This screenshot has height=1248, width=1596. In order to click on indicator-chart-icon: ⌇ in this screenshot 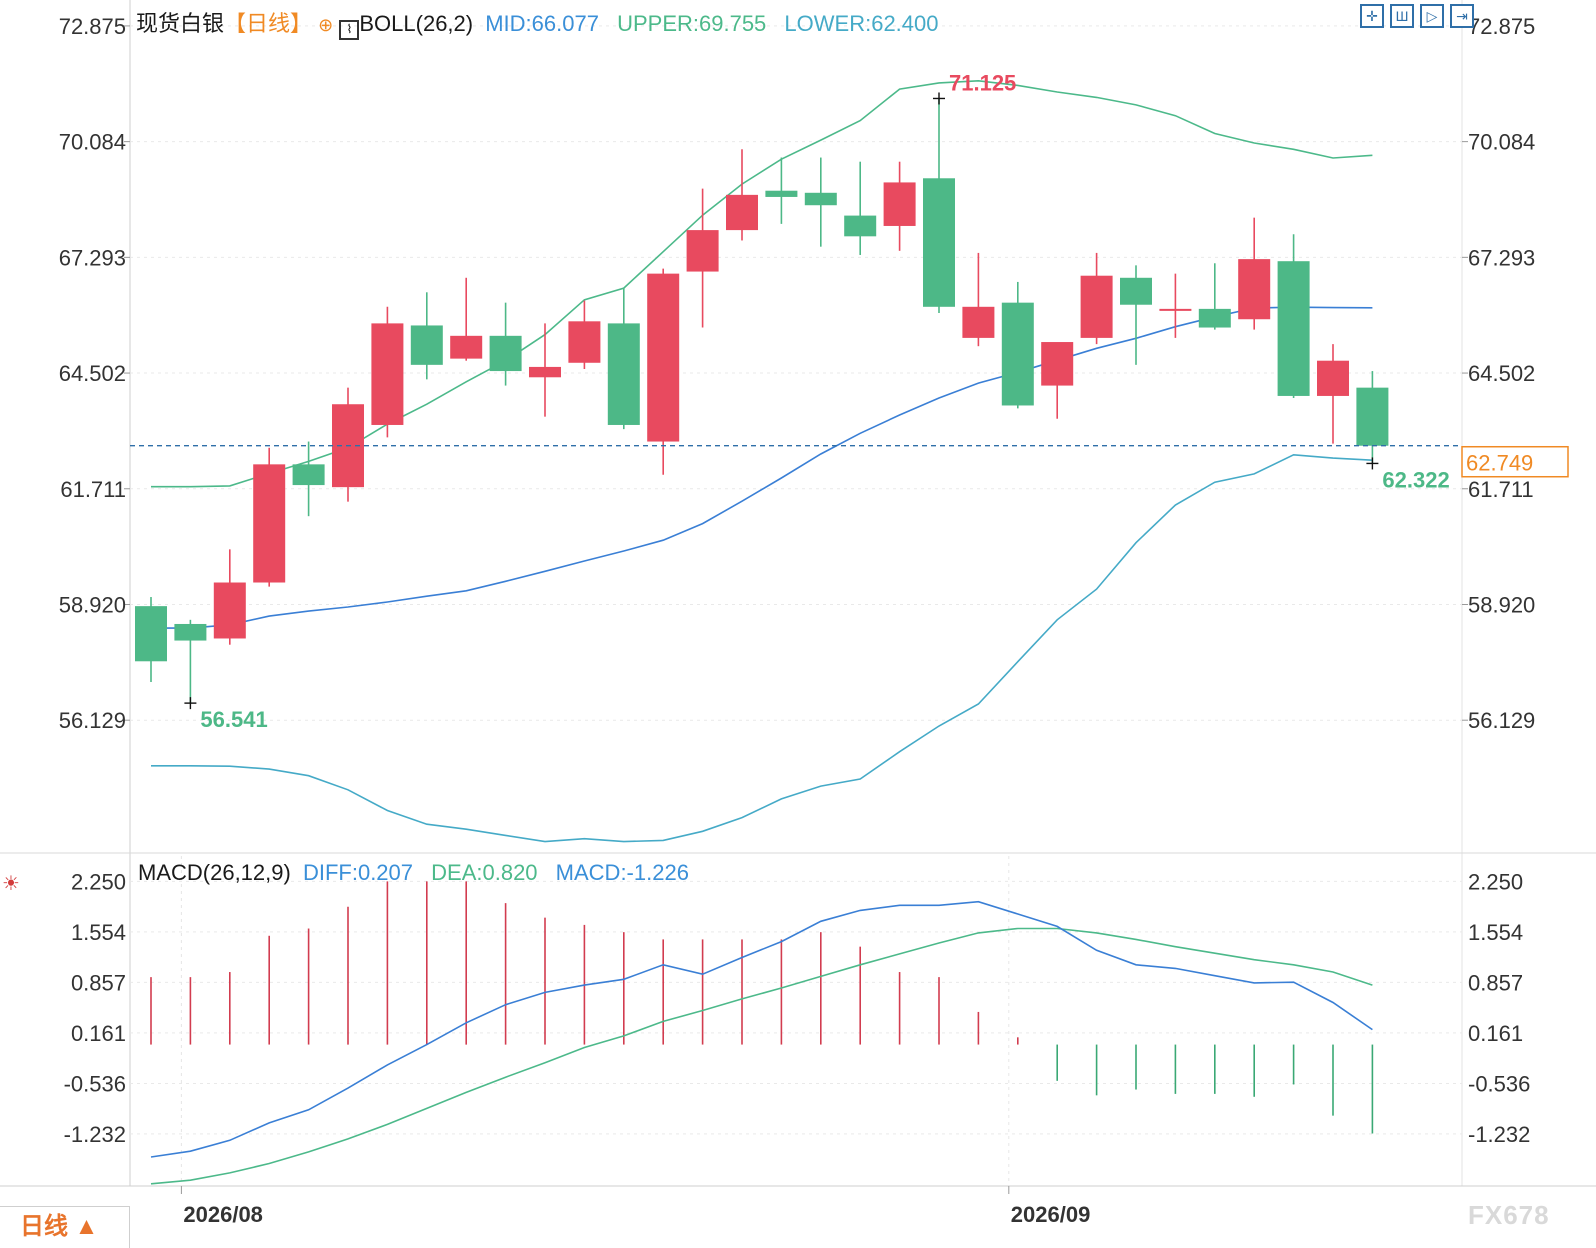, I will do `click(349, 30)`.